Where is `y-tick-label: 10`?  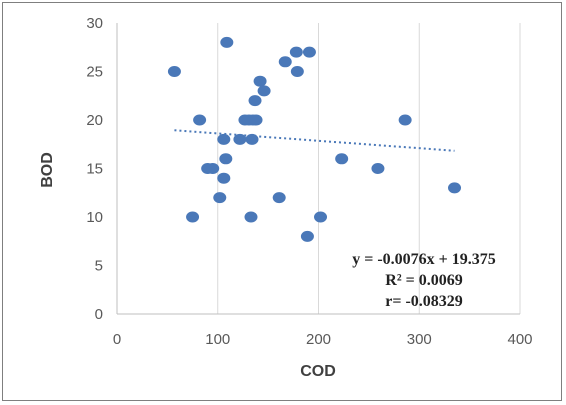
y-tick-label: 10 is located at coordinates (94, 217).